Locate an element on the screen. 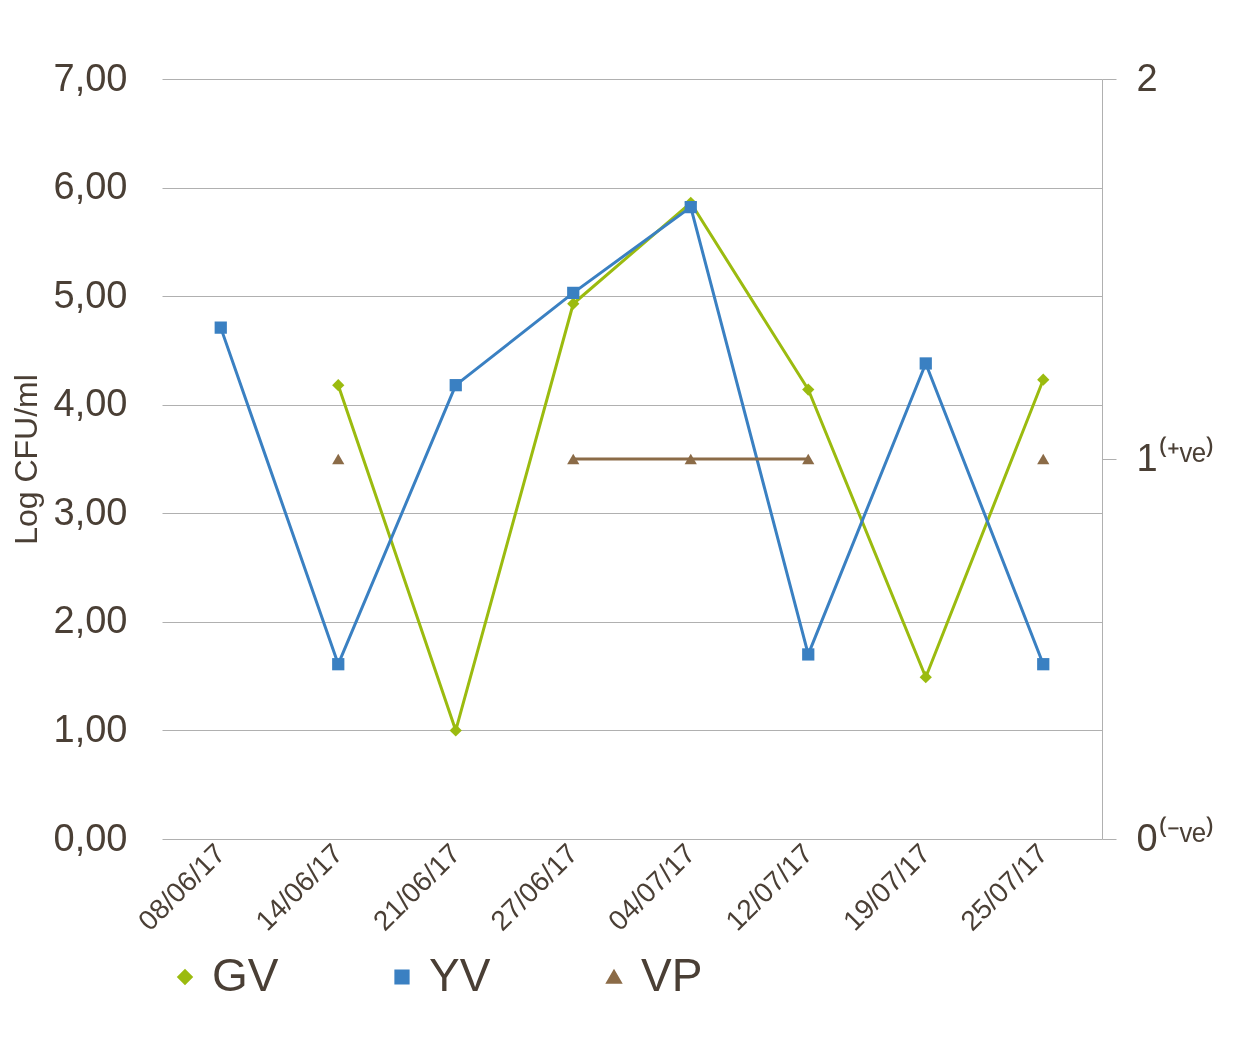 This screenshot has width=1254, height=1038. y-tick-label: 2,00 is located at coordinates (90, 620).